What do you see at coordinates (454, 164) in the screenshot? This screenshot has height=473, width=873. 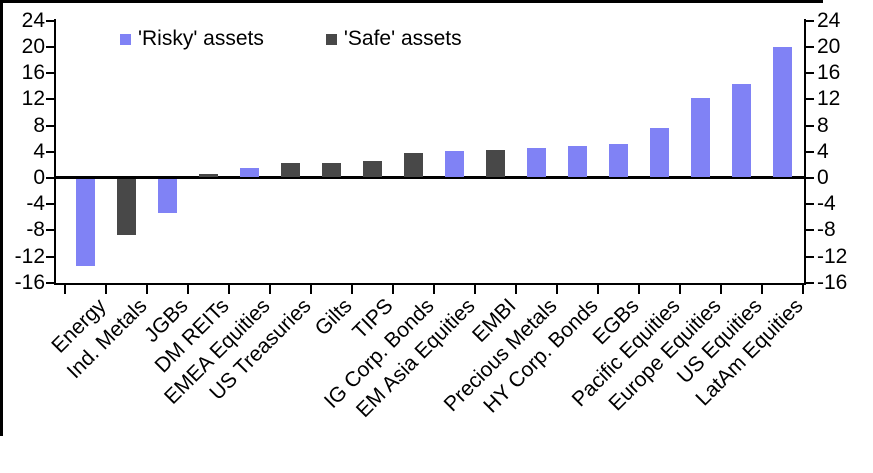 I see `bar-em-asia-equities` at bounding box center [454, 164].